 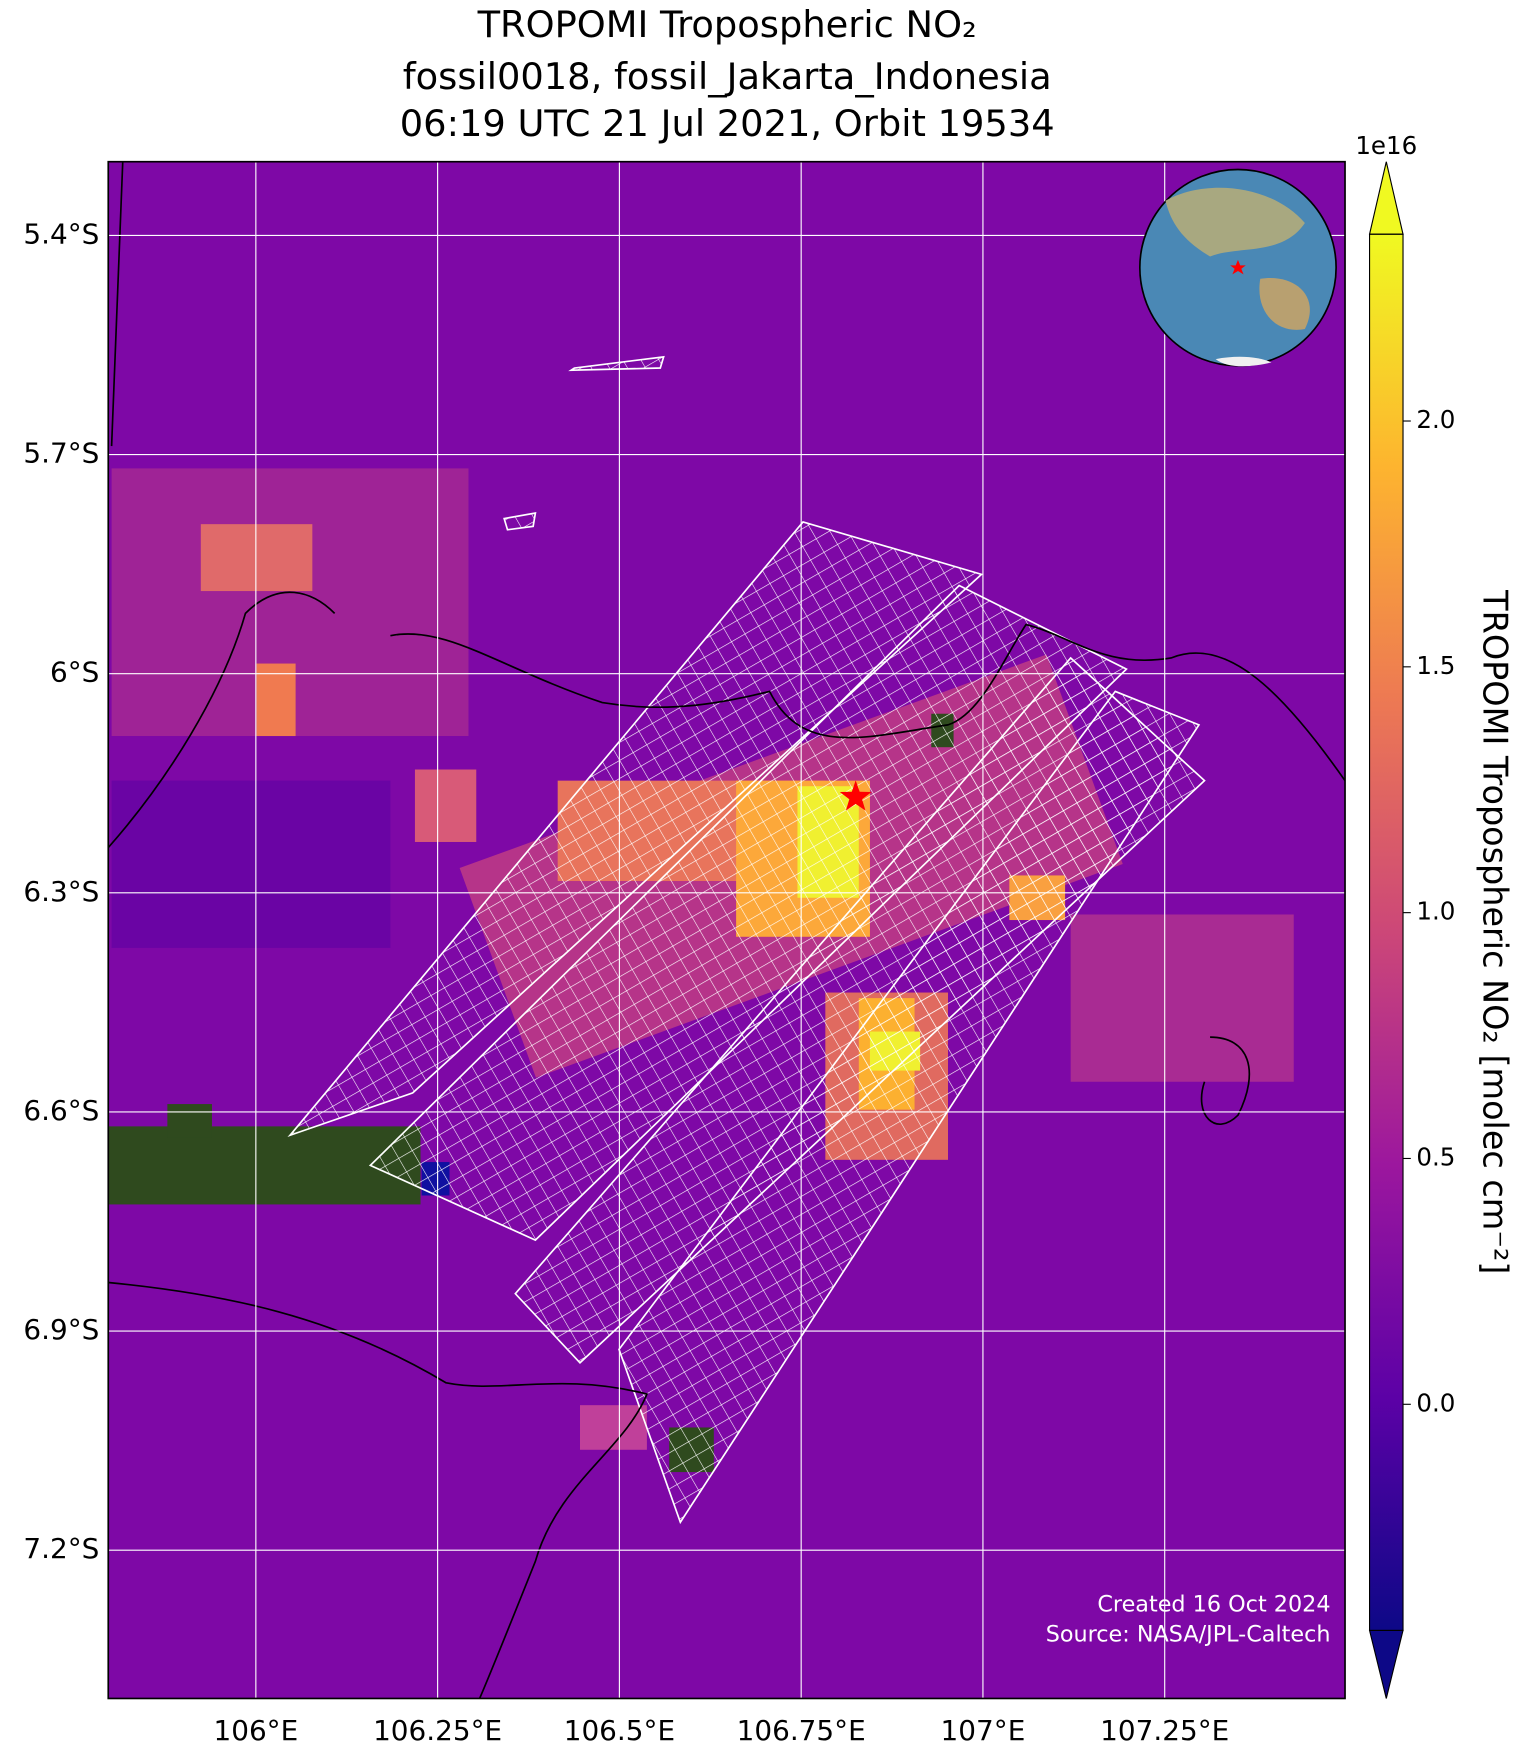 What do you see at coordinates (1435, 1402) in the screenshot?
I see `colorbar-tick-label: 0.0` at bounding box center [1435, 1402].